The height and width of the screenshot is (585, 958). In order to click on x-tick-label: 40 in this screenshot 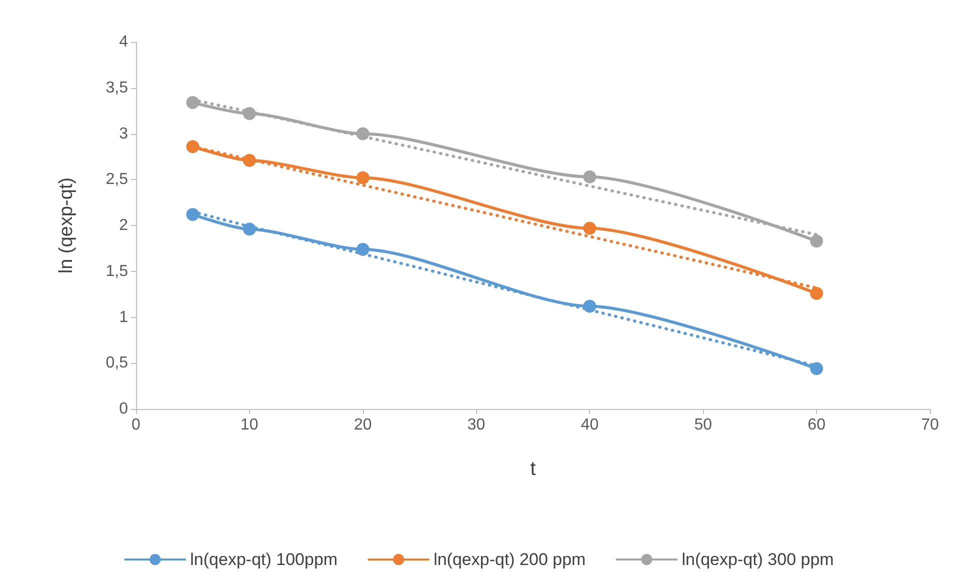, I will do `click(589, 425)`.